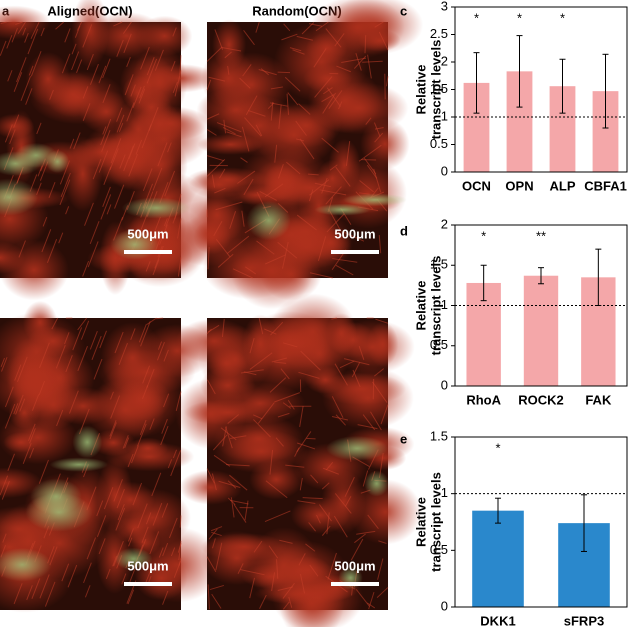  What do you see at coordinates (403, 10) in the screenshot?
I see `panel-label: c` at bounding box center [403, 10].